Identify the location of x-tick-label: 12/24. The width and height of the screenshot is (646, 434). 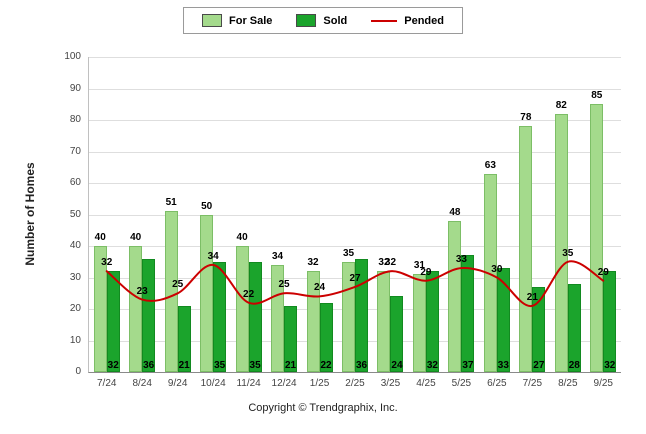
(284, 383).